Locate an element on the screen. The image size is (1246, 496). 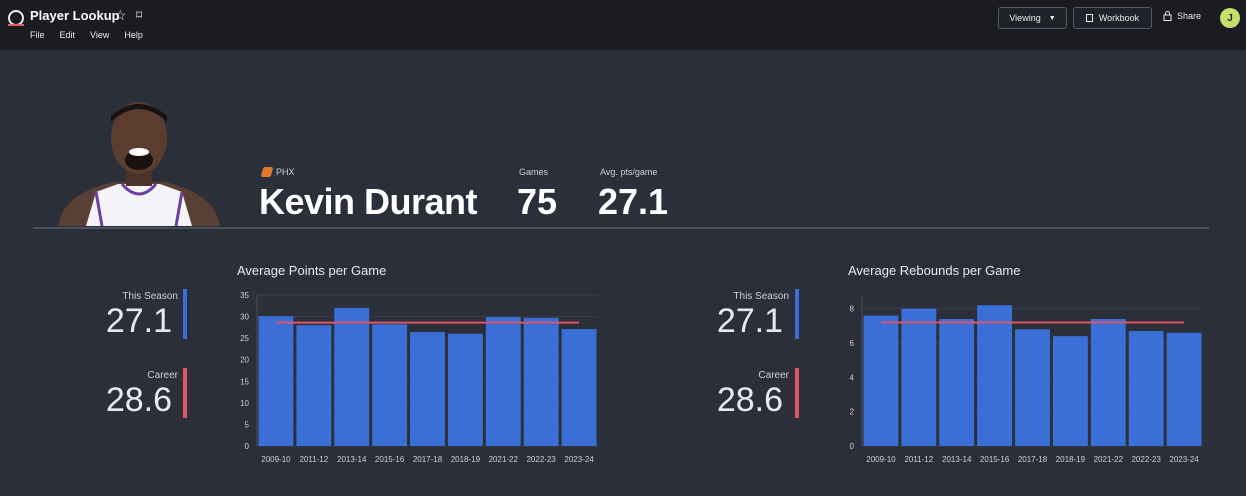
rebounds-chart-title: Average Rebounds per Game is located at coordinates (934, 270).